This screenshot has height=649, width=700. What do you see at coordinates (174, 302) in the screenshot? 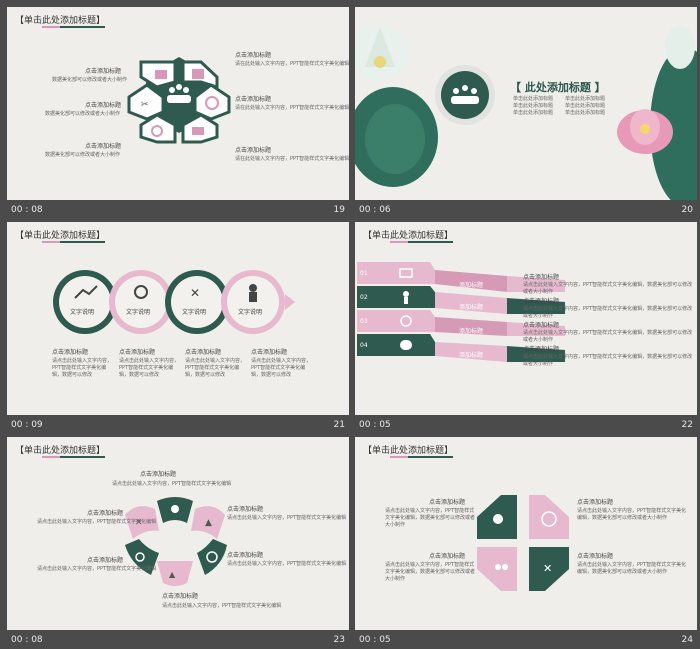
I see `circle-process: ✕` at bounding box center [174, 302].